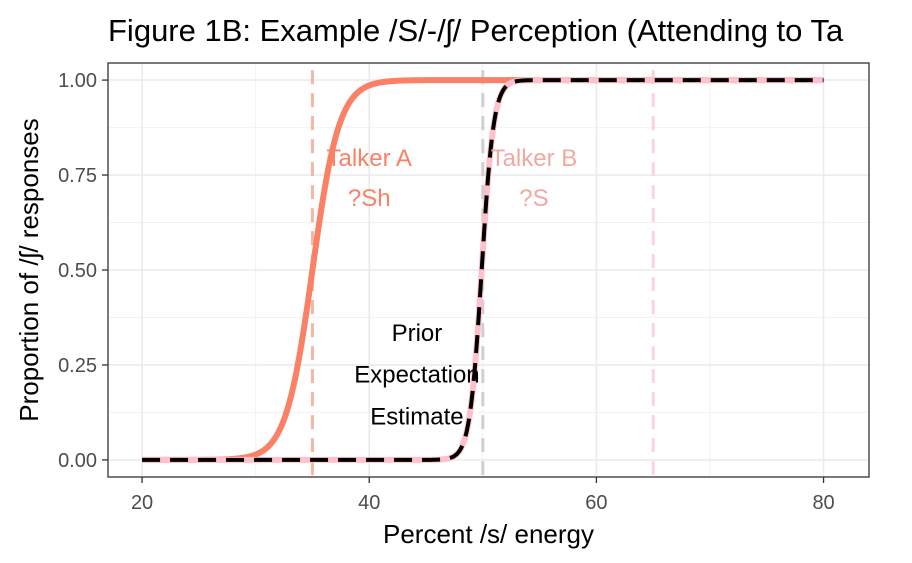  Describe the element at coordinates (416, 375) in the screenshot. I see `annotation-label: Expectation` at that location.